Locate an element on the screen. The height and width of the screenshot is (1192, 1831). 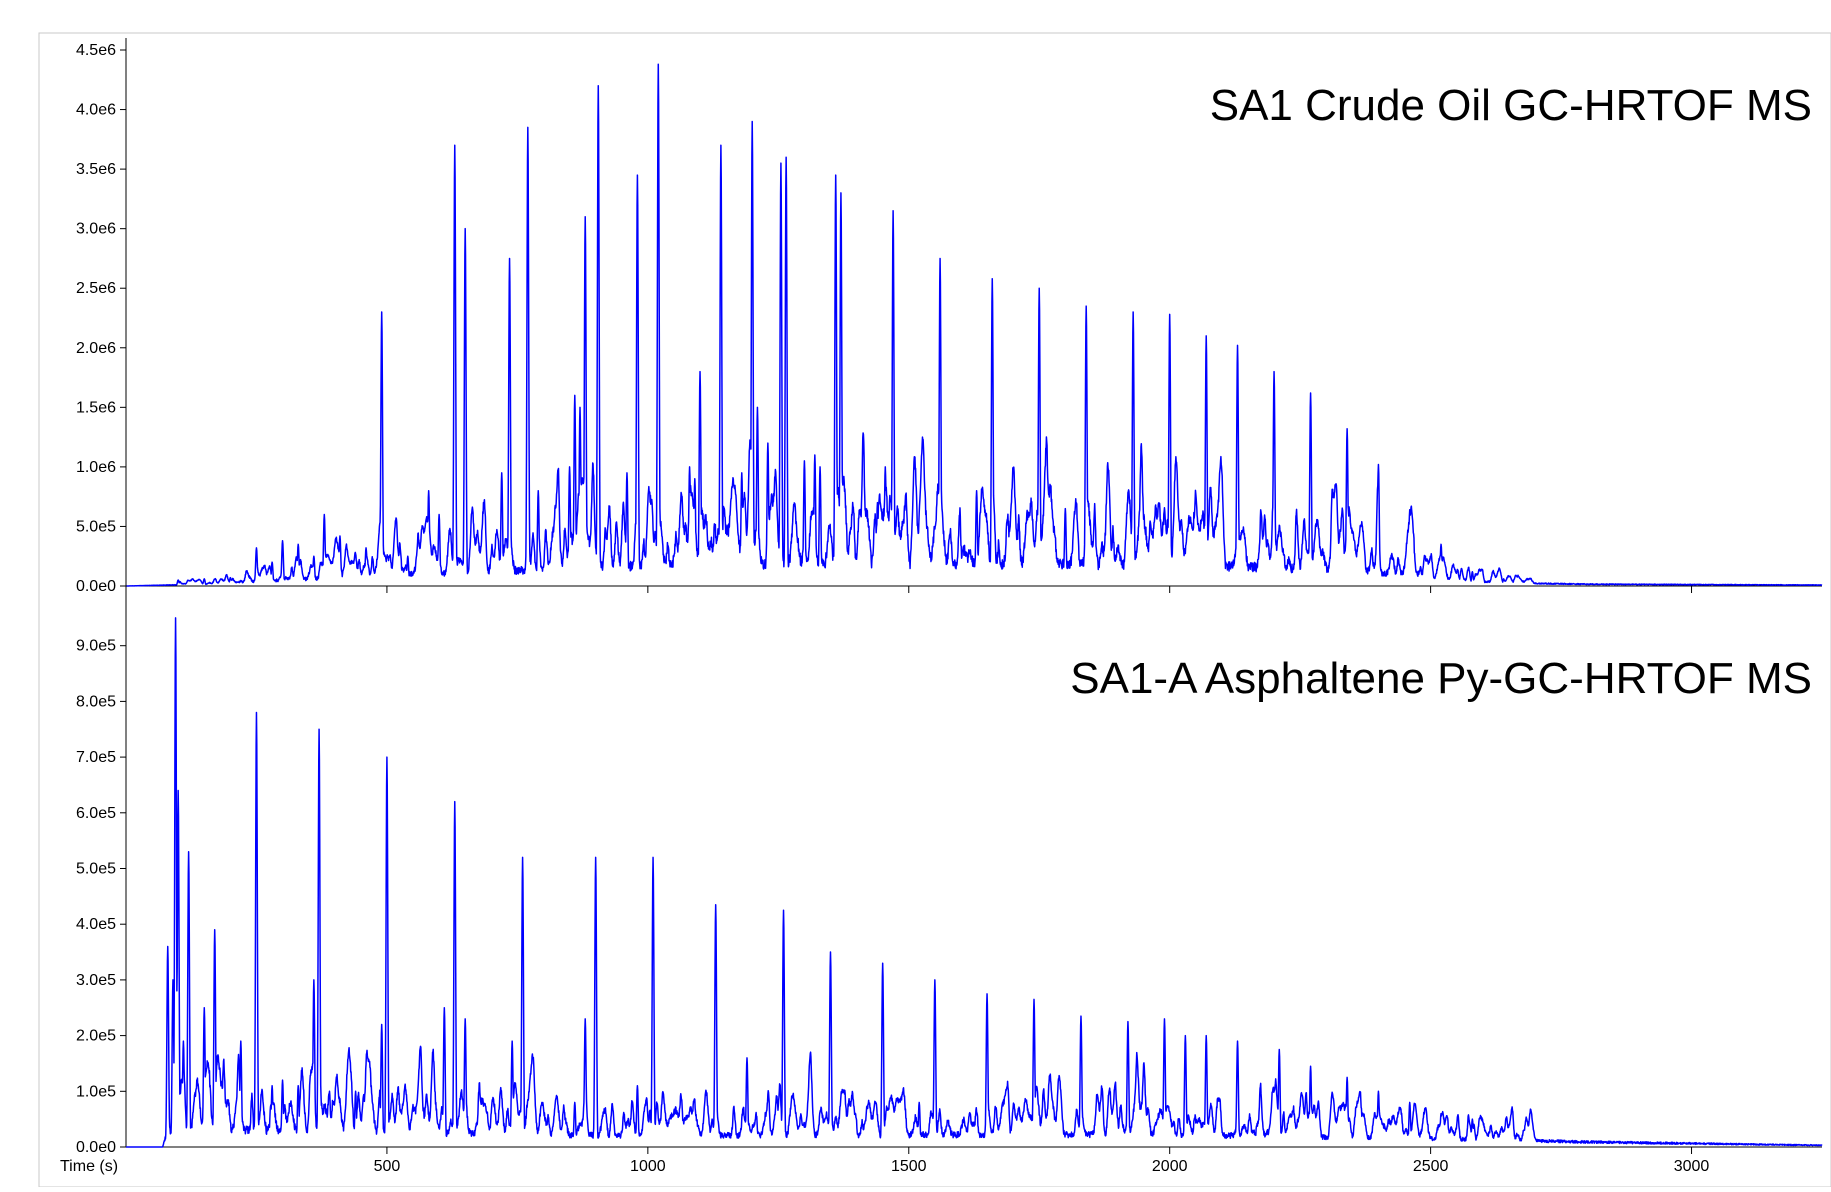
y-tick-label: 4.0e5 is located at coordinates (96, 924).